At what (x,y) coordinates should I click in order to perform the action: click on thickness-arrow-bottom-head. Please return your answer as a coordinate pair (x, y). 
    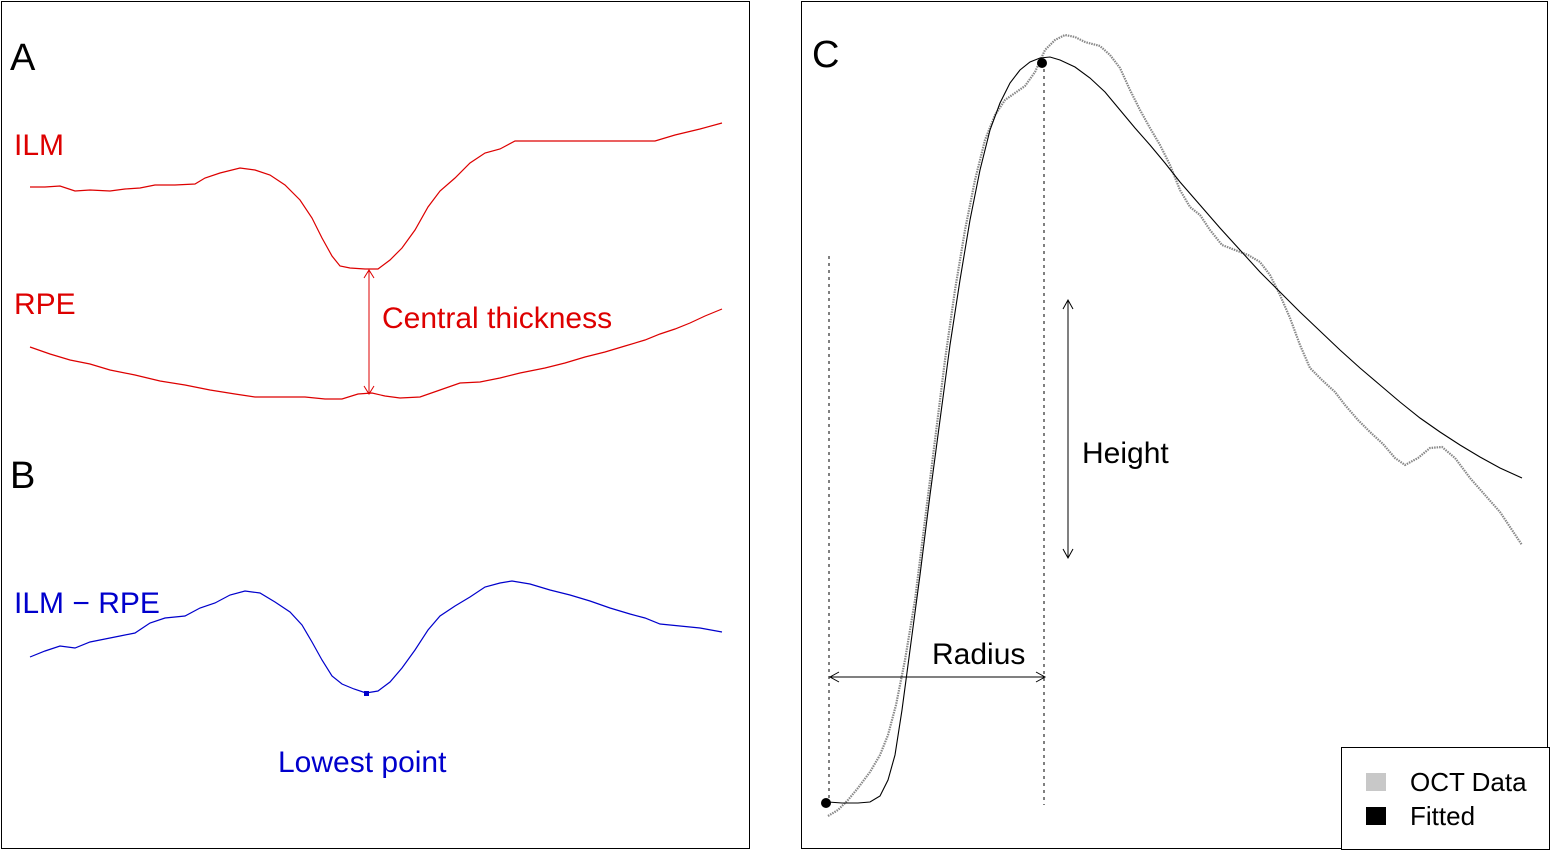
    Looking at the image, I should click on (369, 390).